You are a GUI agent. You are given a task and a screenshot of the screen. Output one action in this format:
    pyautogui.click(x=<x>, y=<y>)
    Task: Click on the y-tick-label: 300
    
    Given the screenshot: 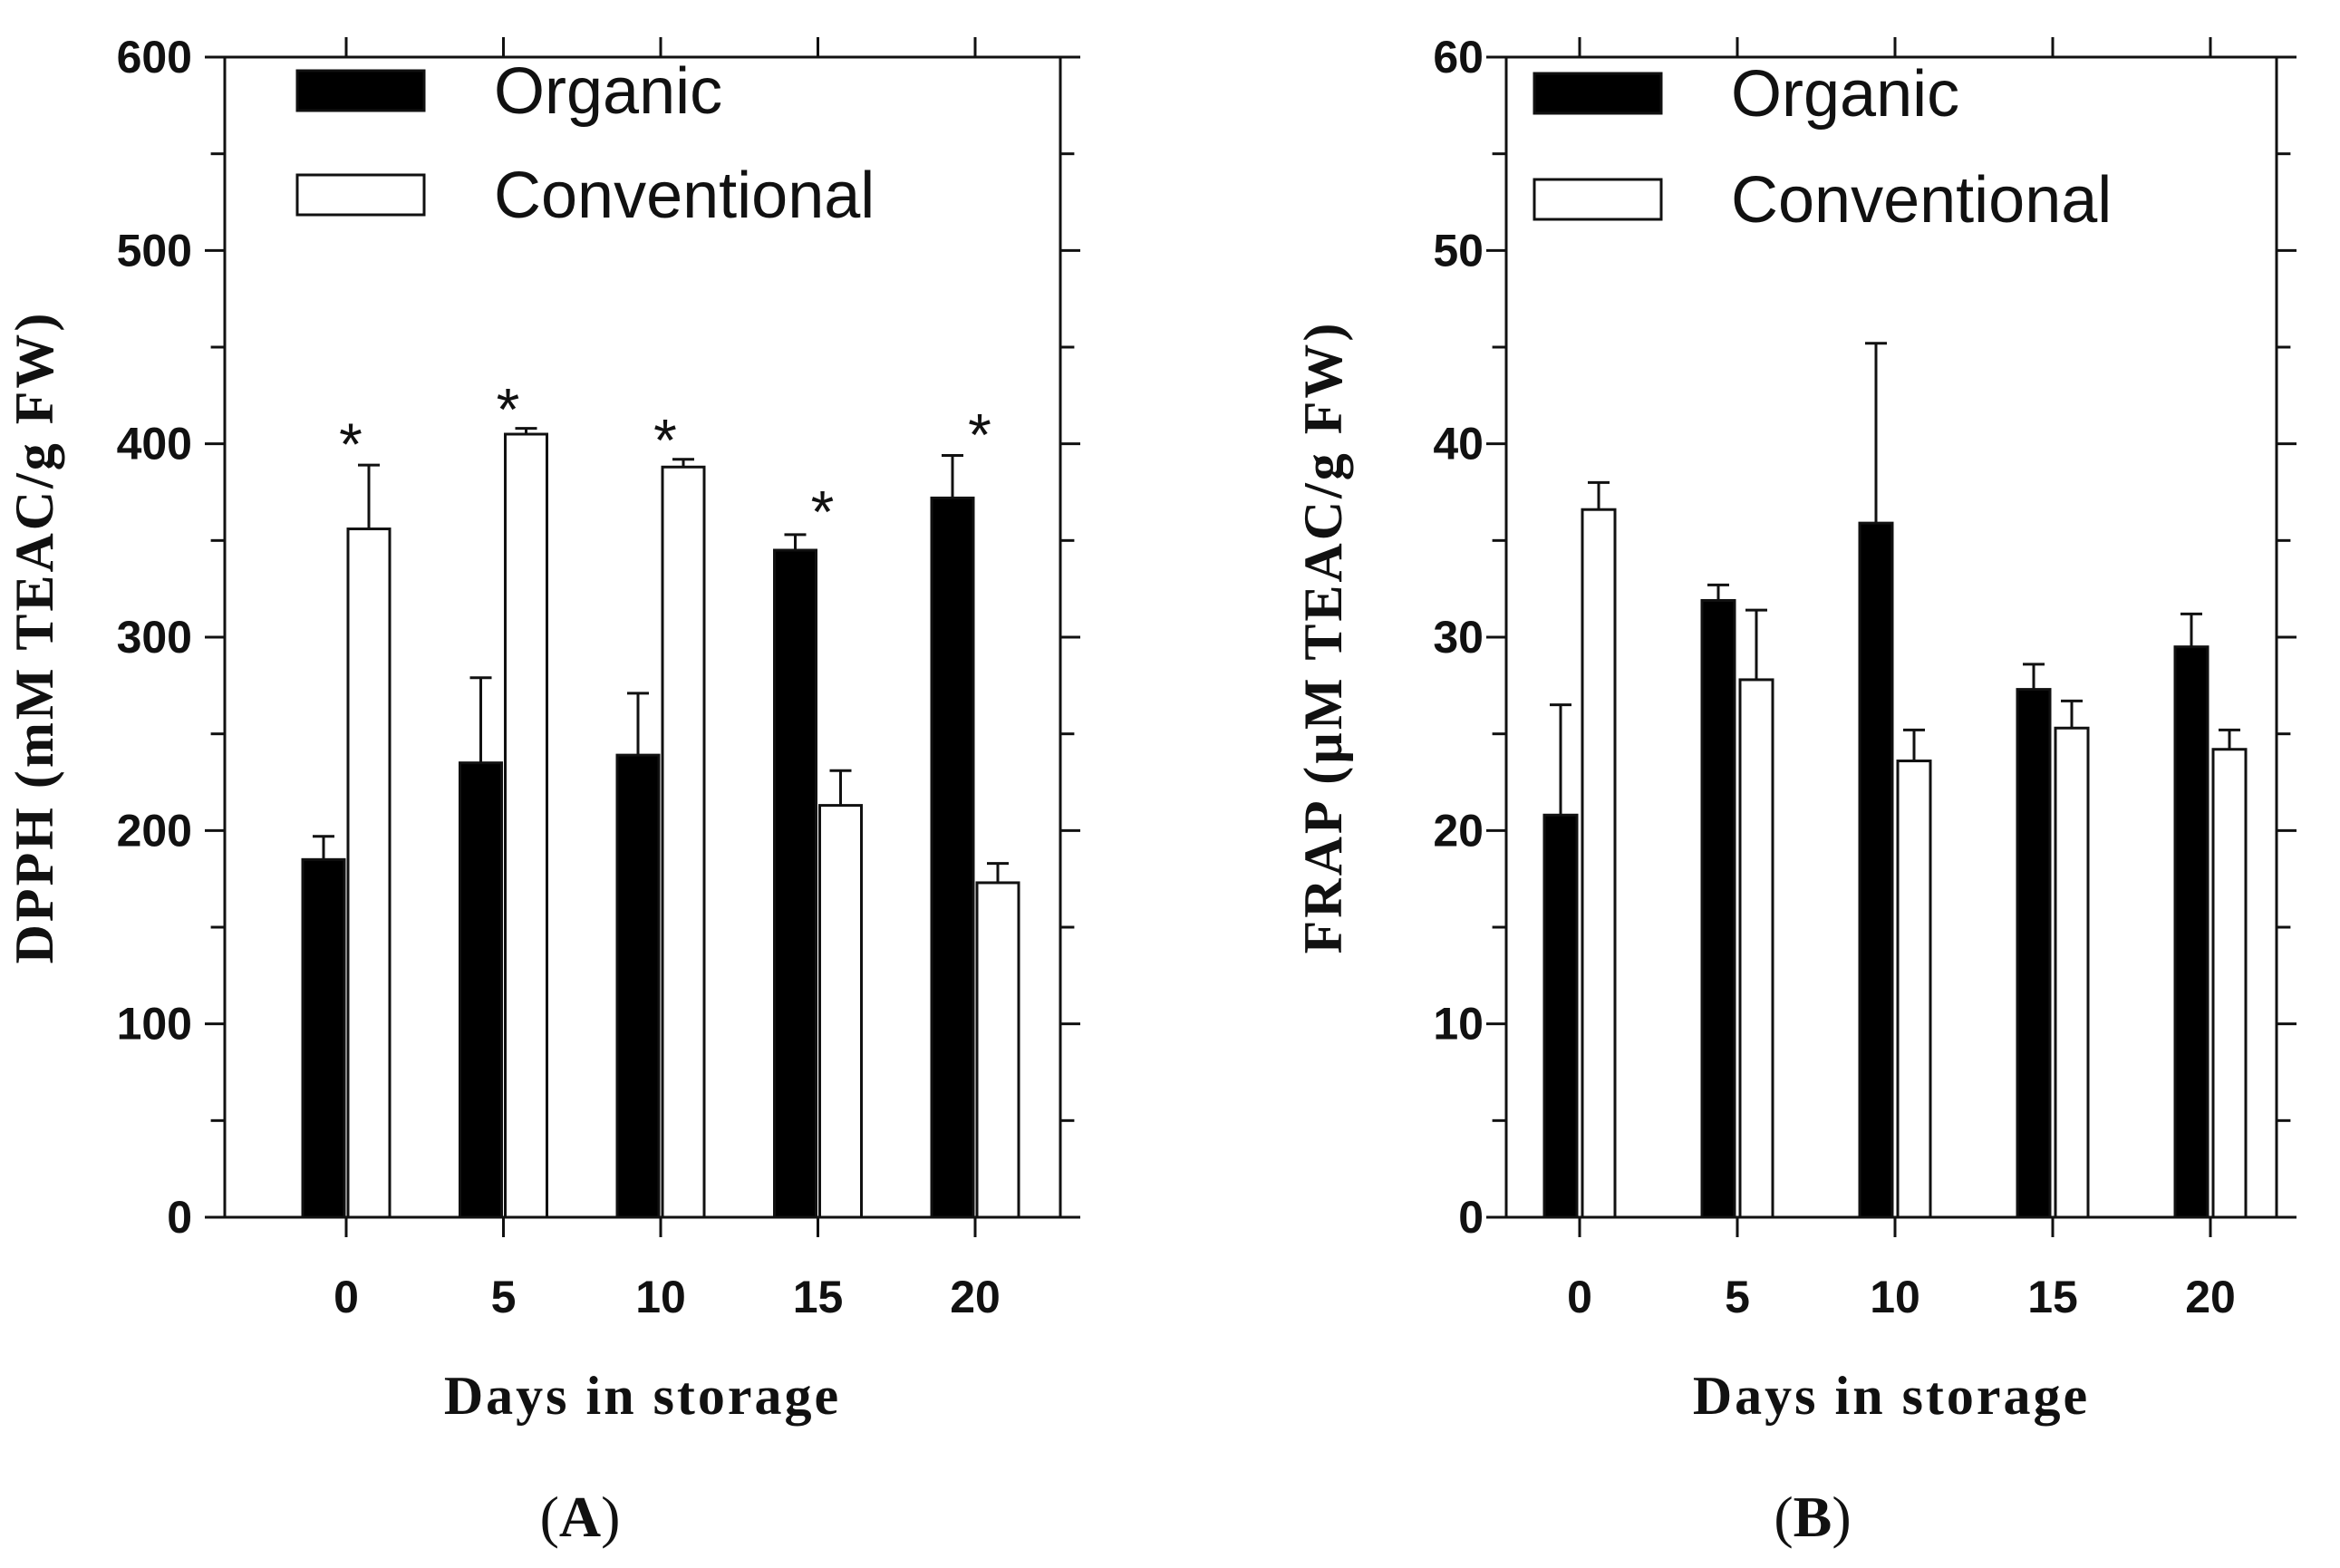 What is the action you would take?
    pyautogui.click(x=154, y=637)
    